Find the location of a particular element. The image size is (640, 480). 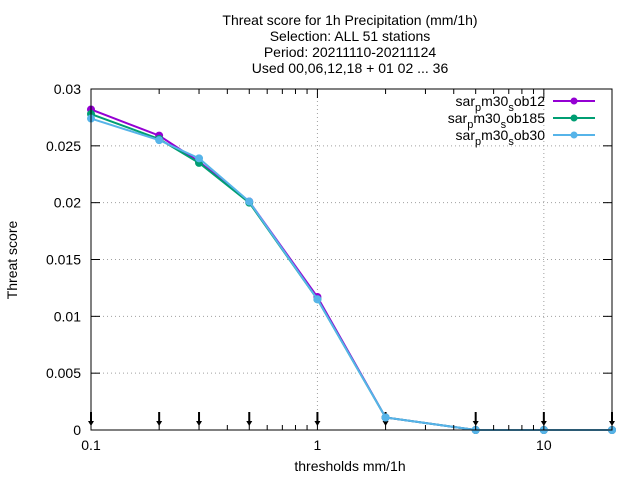

y-tick-label: 0.03 is located at coordinates (67, 89).